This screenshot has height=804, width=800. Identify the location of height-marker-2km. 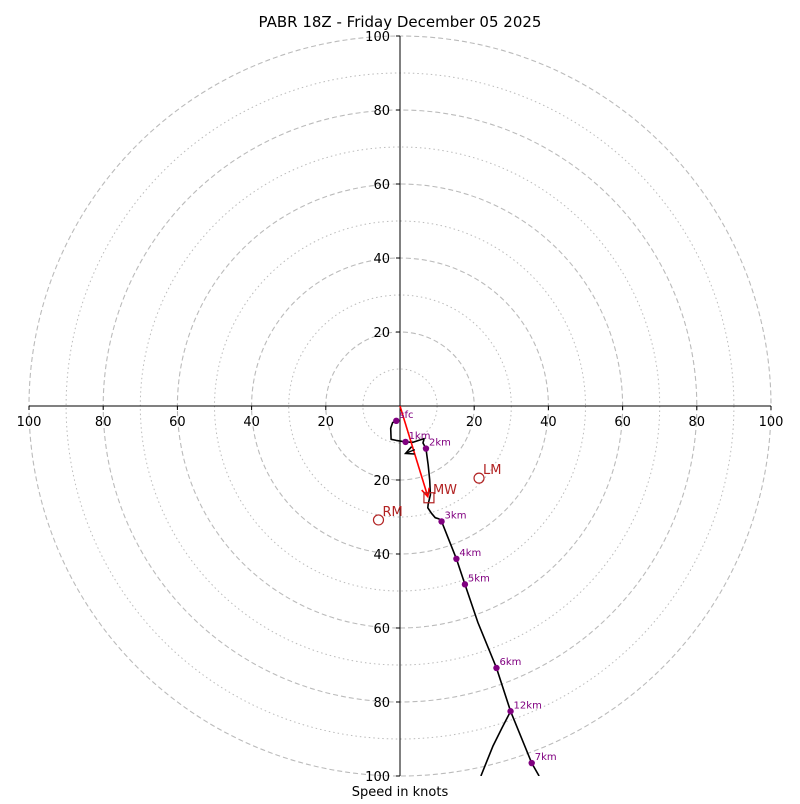
(426, 448).